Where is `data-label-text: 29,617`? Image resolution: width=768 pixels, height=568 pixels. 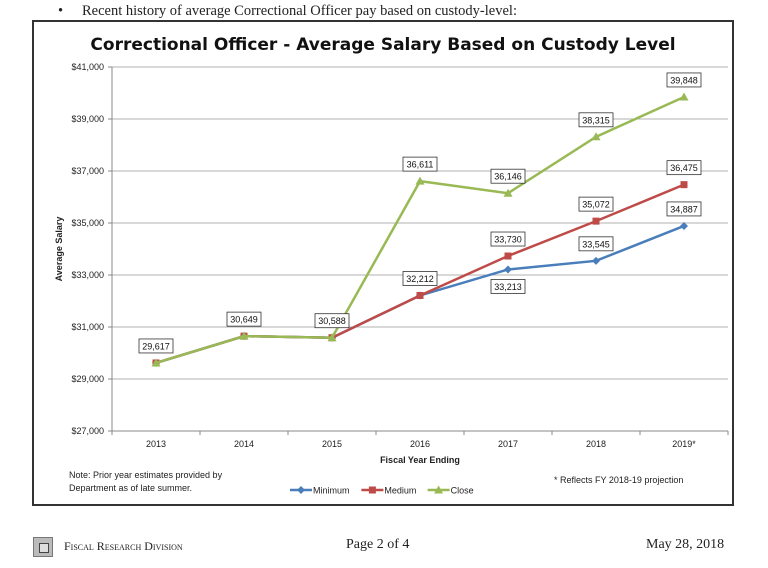
data-label-text: 29,617 is located at coordinates (156, 346).